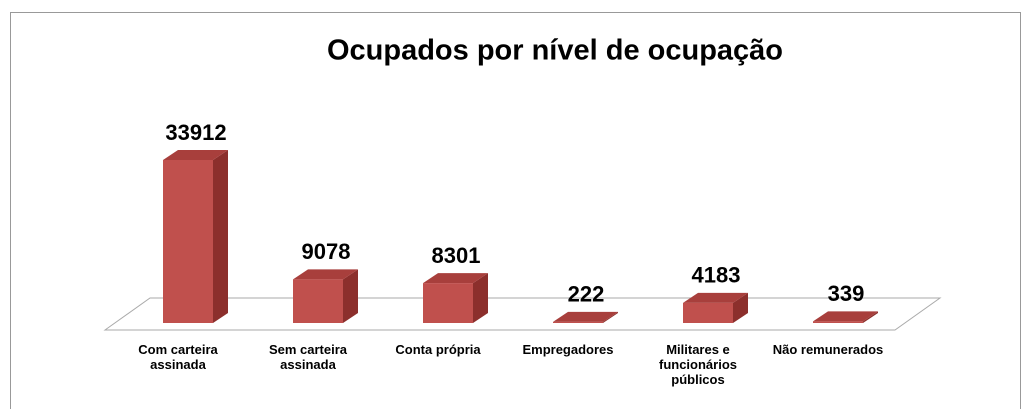 The width and height of the screenshot is (1024, 409). I want to click on value-label: 339, so click(846, 293).